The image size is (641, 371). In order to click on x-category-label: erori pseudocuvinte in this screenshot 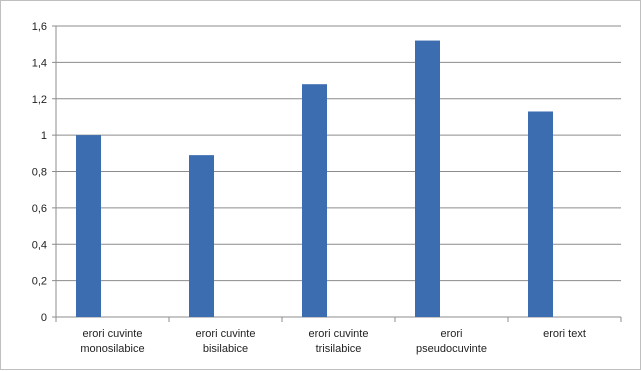, I will do `click(451, 341)`.